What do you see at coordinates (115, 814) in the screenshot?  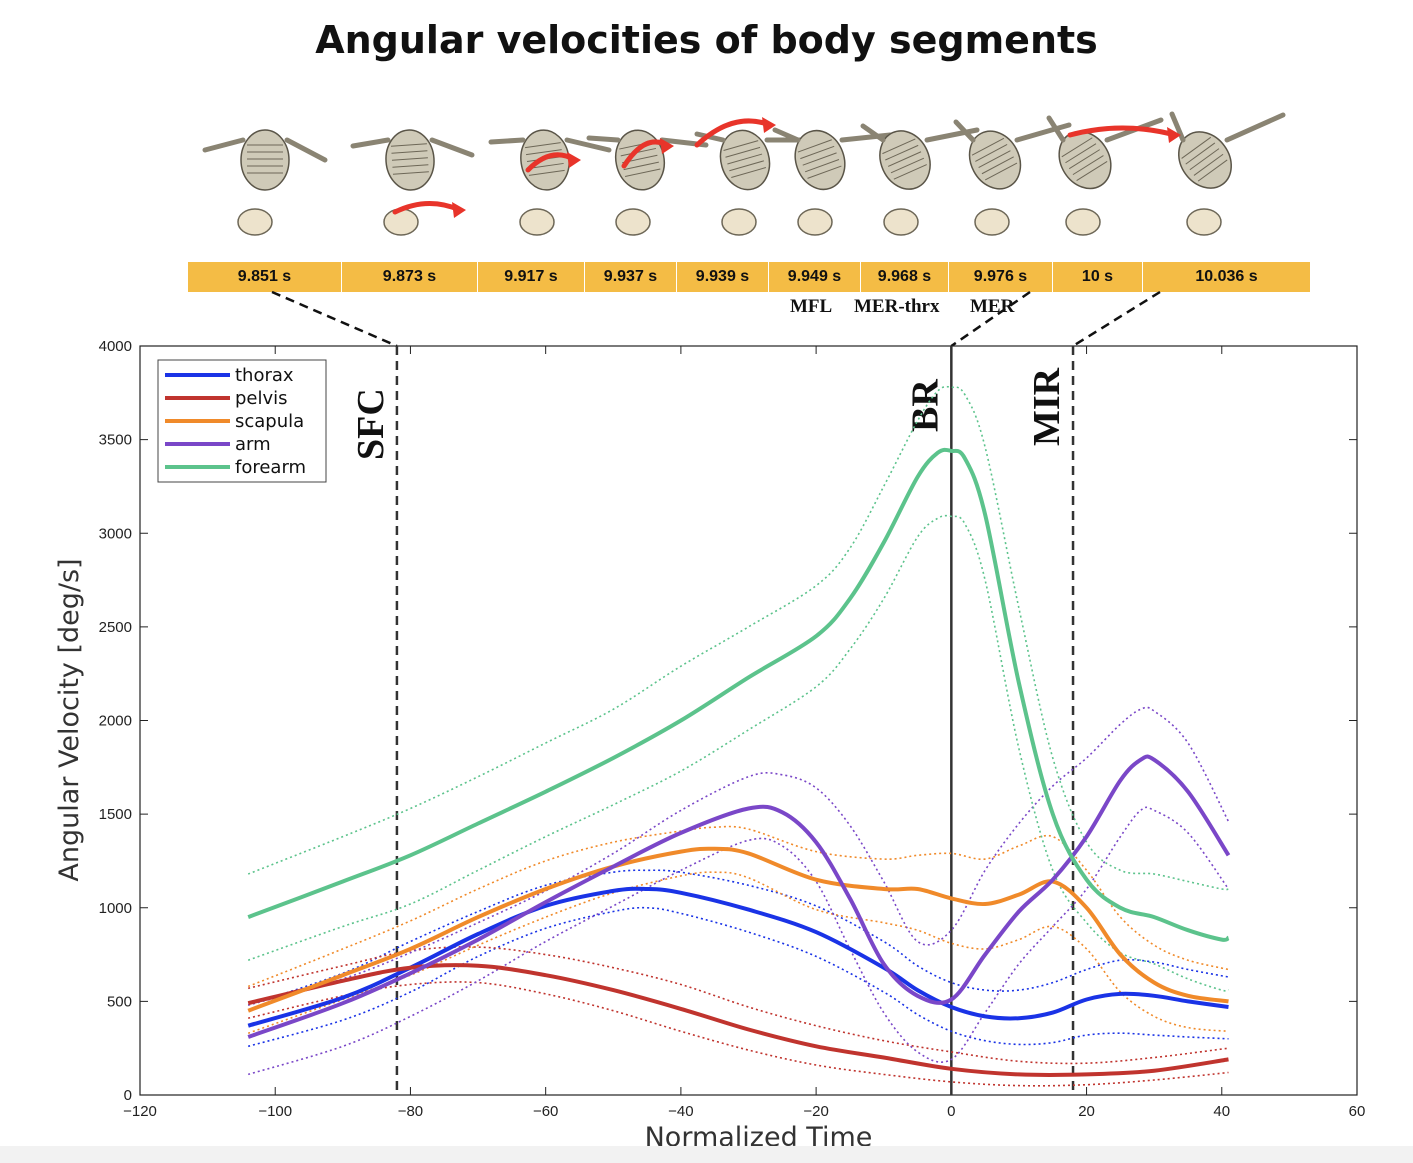 I see `y-tick-label: 1500` at bounding box center [115, 814].